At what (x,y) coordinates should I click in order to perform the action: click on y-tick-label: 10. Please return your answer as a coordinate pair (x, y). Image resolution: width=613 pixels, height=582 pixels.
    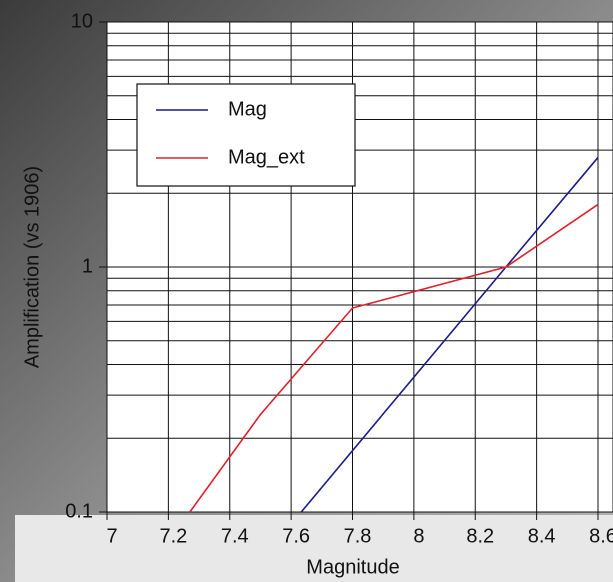
    Looking at the image, I should click on (82, 21).